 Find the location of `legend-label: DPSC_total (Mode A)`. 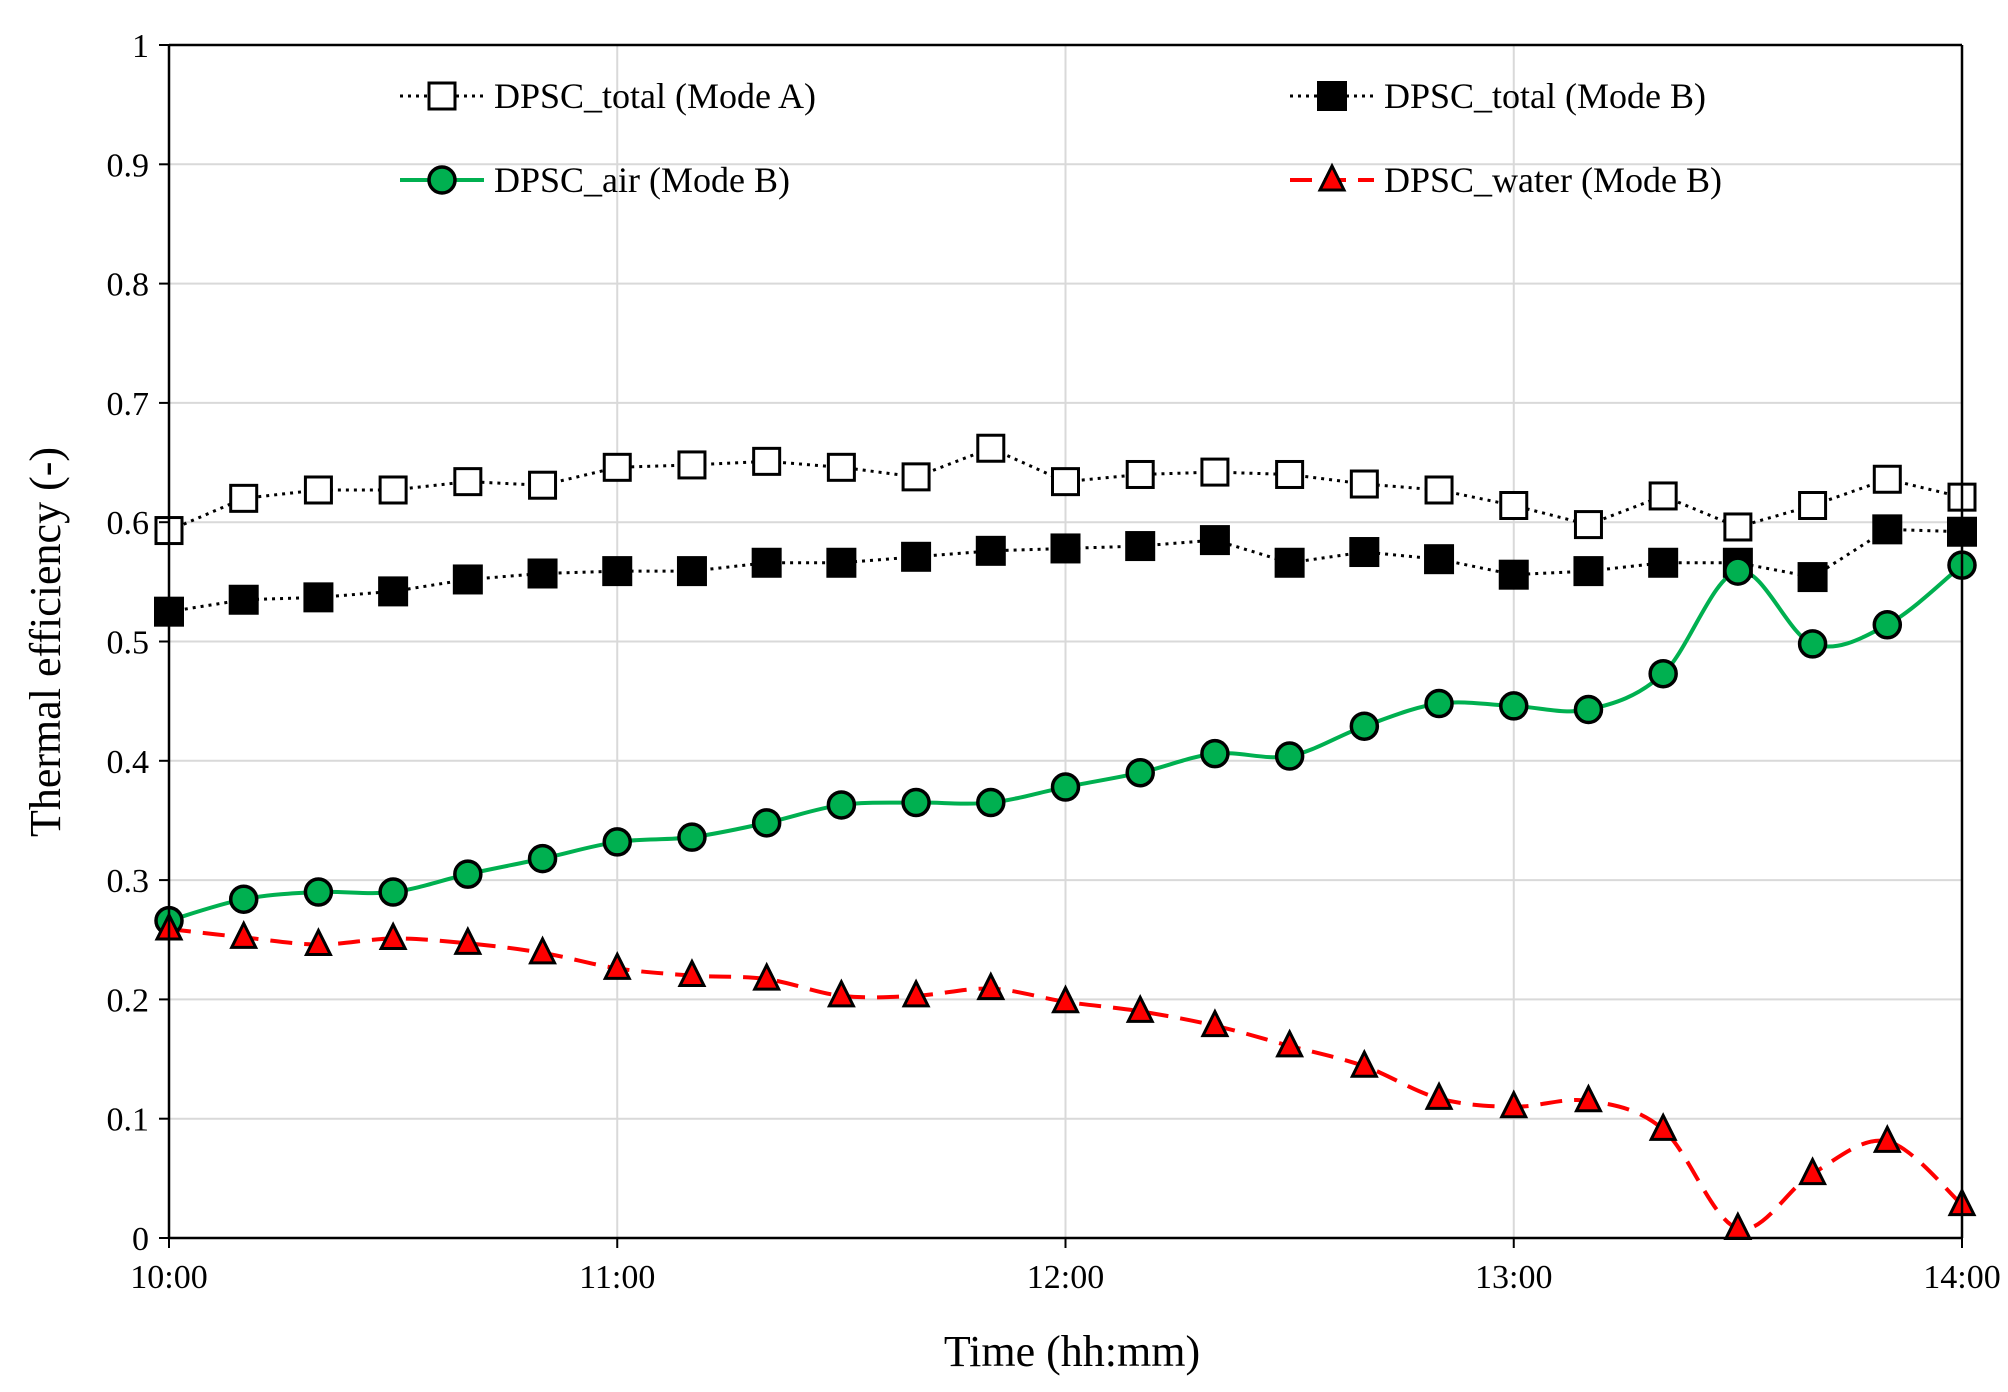

legend-label: DPSC_total (Mode A) is located at coordinates (655, 96).